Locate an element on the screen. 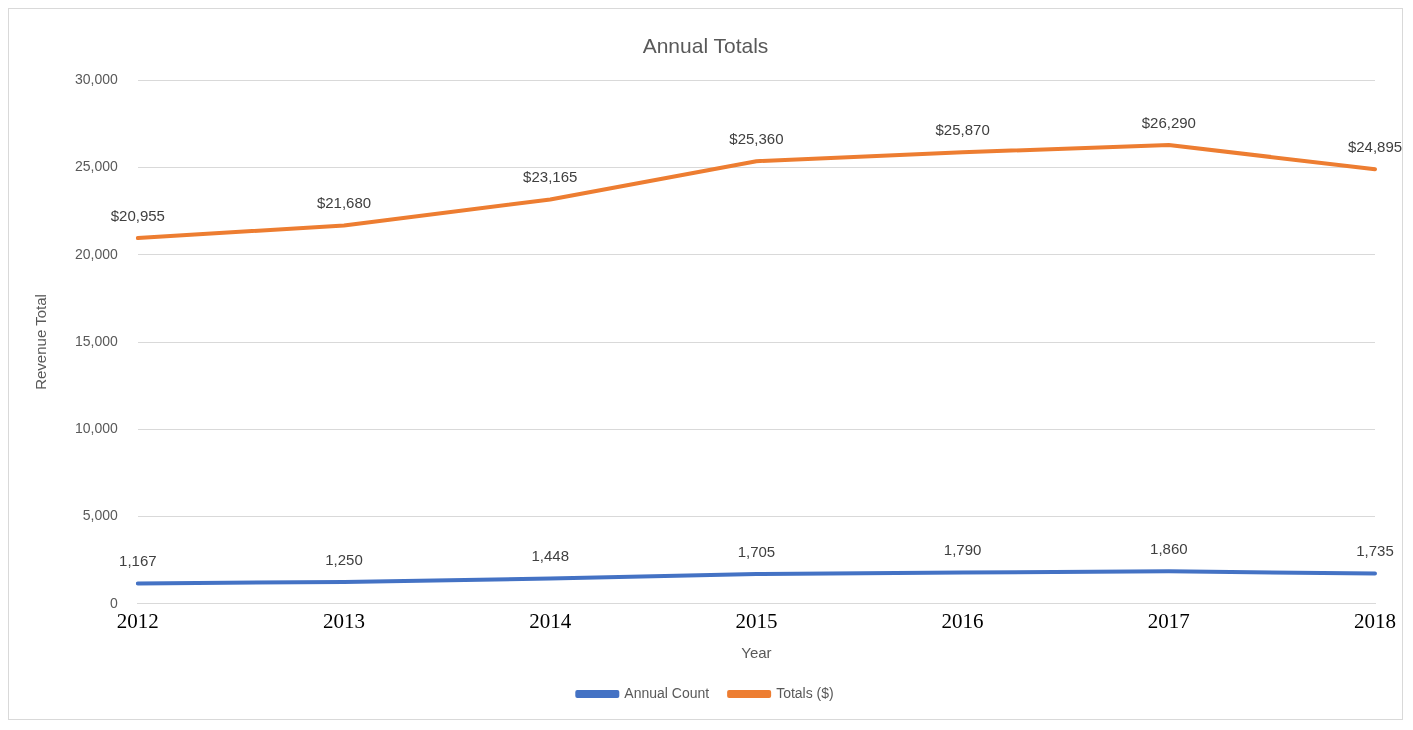  y-tick-label: 10,000 is located at coordinates (96, 428).